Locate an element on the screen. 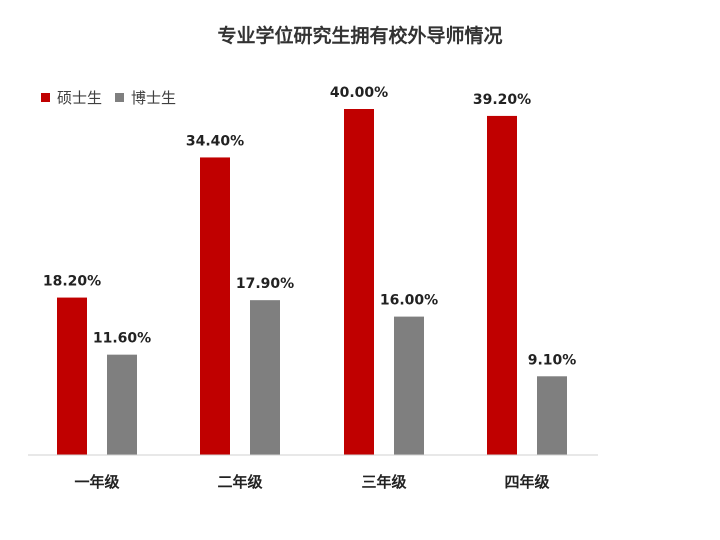  data-label-doctor-1: 11.60% is located at coordinates (122, 339).